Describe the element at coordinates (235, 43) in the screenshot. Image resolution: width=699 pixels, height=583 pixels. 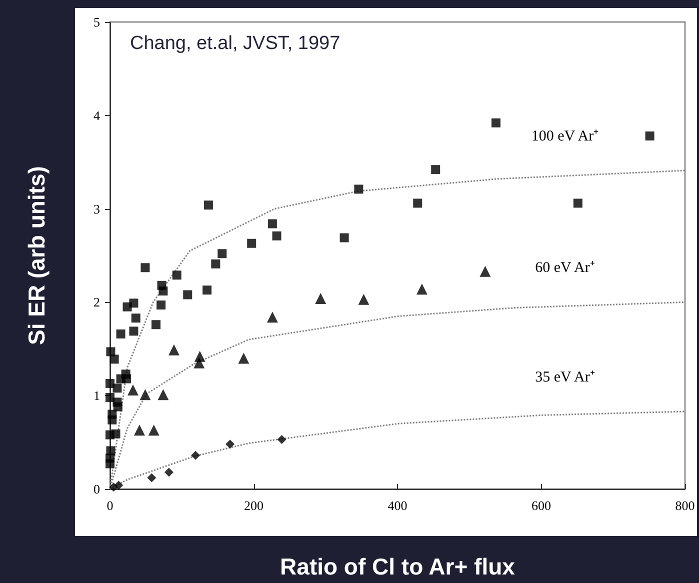
I see `annotation: Chang, et.al, JVST, 1997` at that location.